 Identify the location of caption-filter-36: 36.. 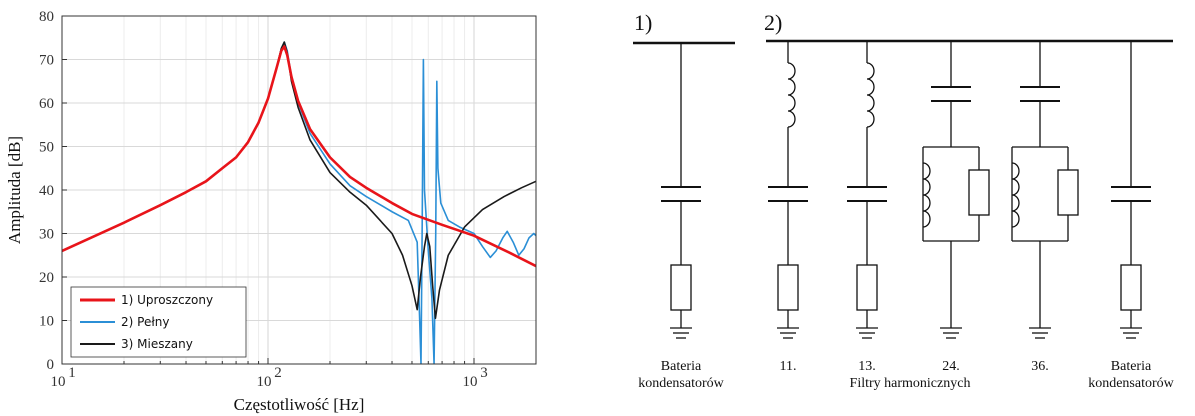
(1040, 366).